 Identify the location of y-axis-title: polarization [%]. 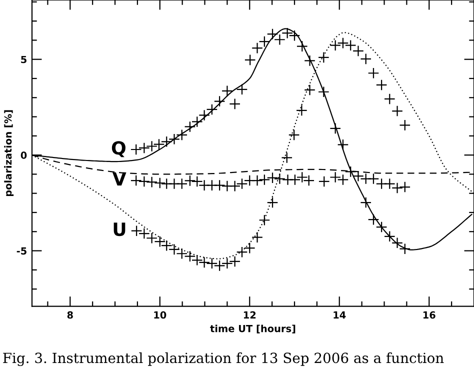
(9, 153).